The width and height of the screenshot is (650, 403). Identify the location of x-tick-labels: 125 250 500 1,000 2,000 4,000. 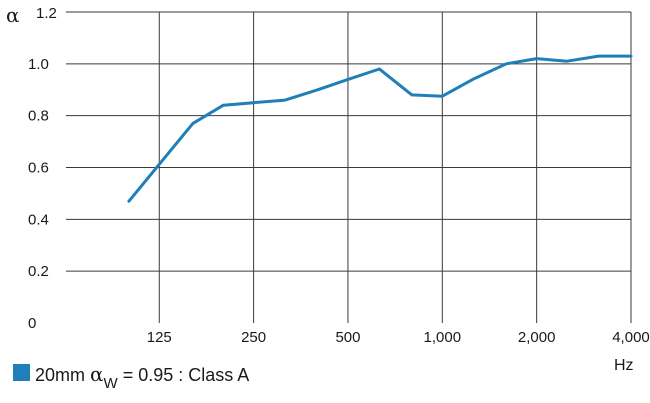
(398, 337).